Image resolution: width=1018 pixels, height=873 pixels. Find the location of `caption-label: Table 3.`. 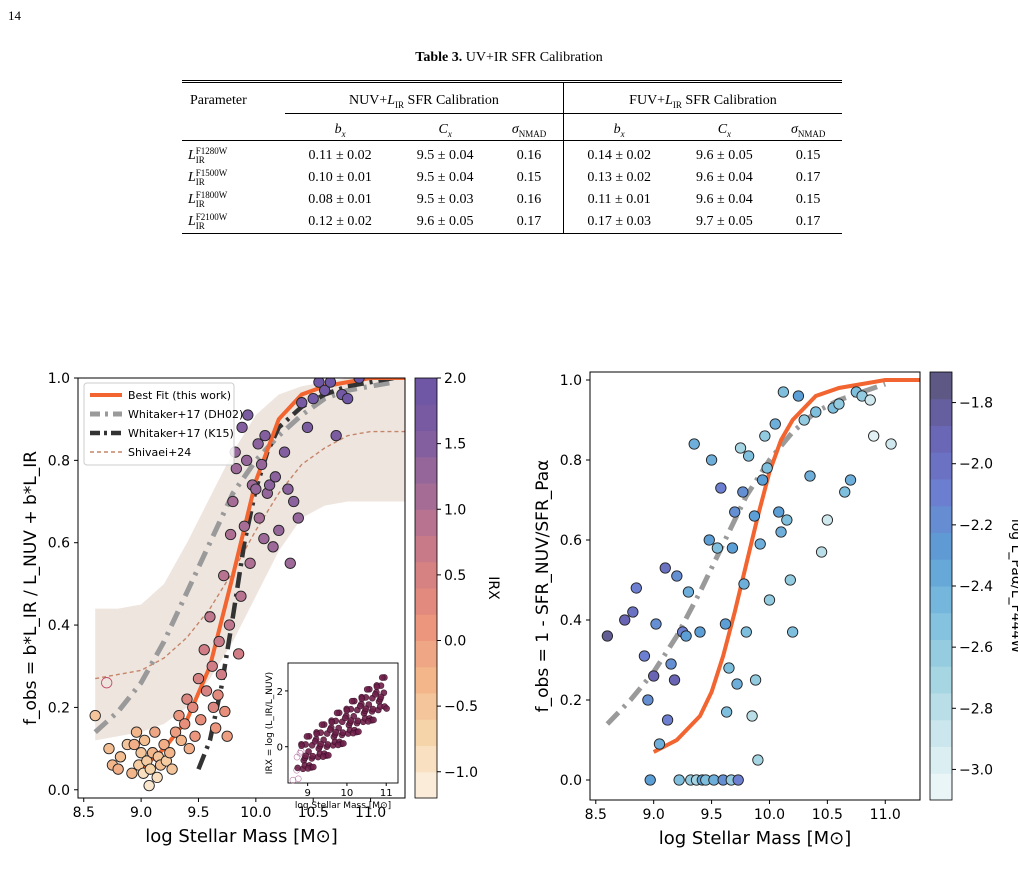

caption-label: Table 3. is located at coordinates (439, 57).